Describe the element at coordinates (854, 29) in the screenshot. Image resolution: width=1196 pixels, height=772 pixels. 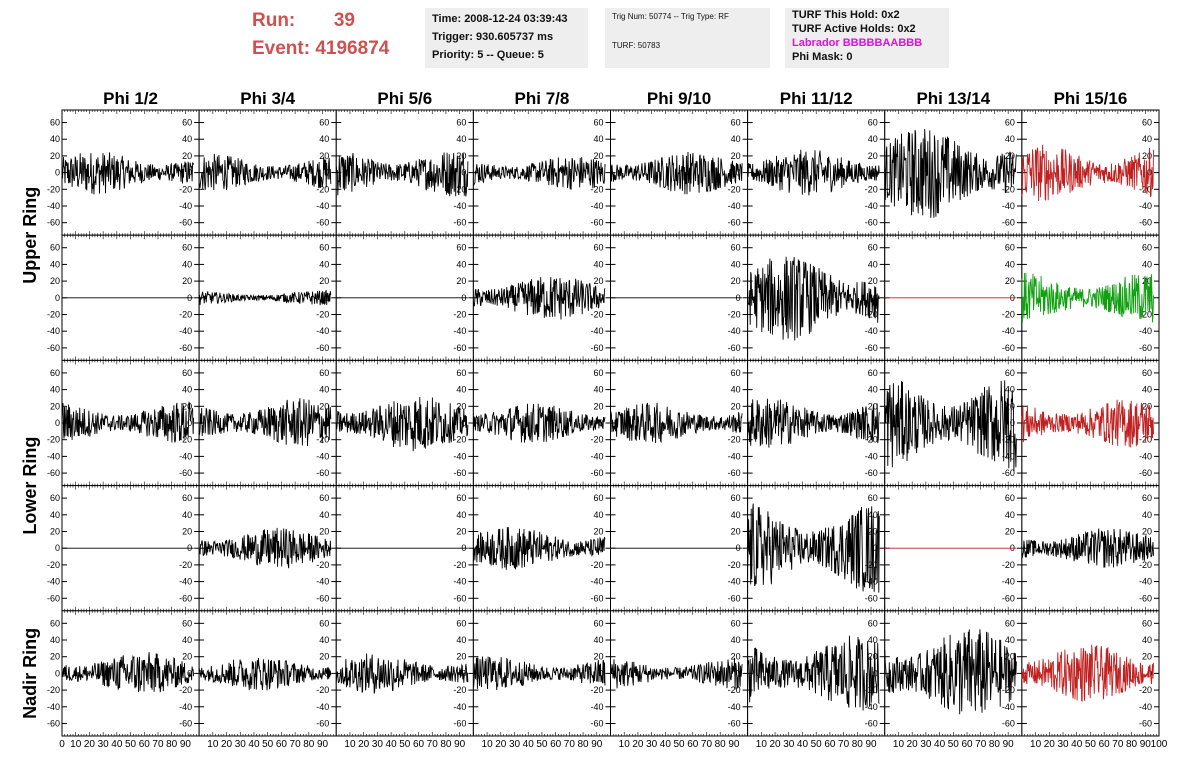
I see `turf-active-holds-text: TURF Active Holds: 0x2` at that location.